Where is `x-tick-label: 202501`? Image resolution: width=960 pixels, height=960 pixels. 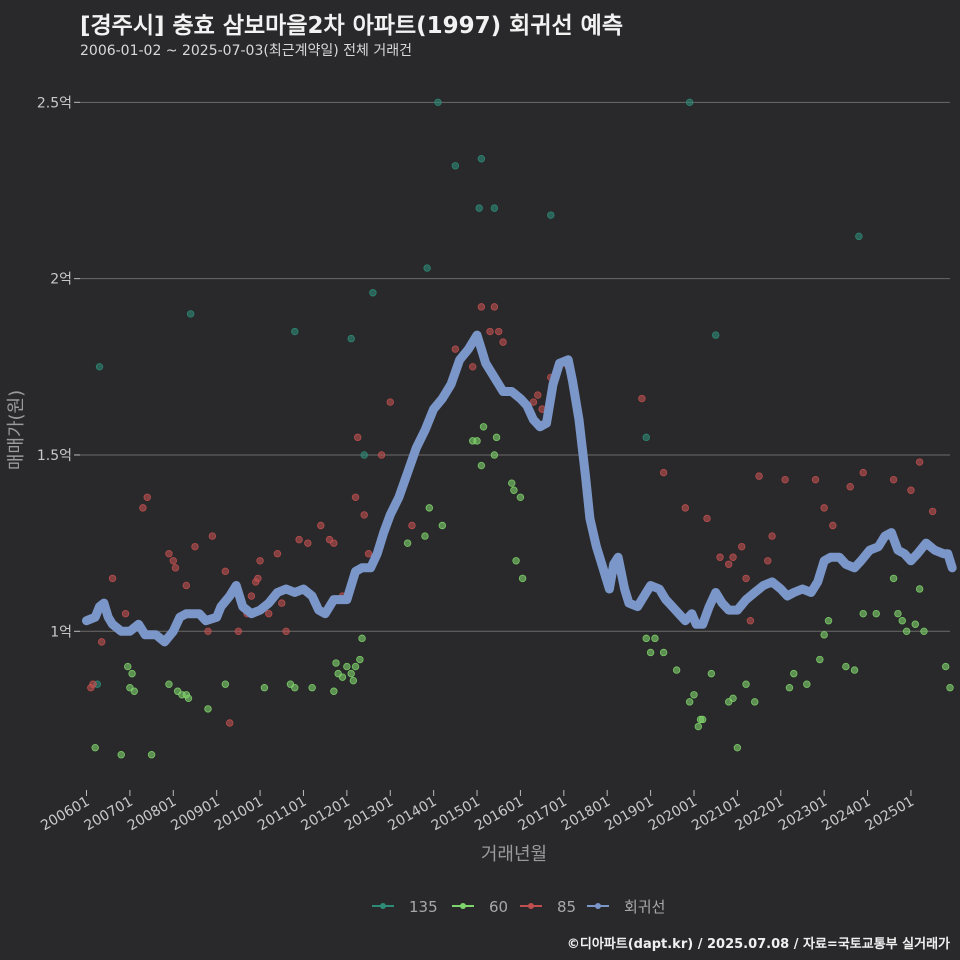 x-tick-label: 202501 is located at coordinates (890, 814).